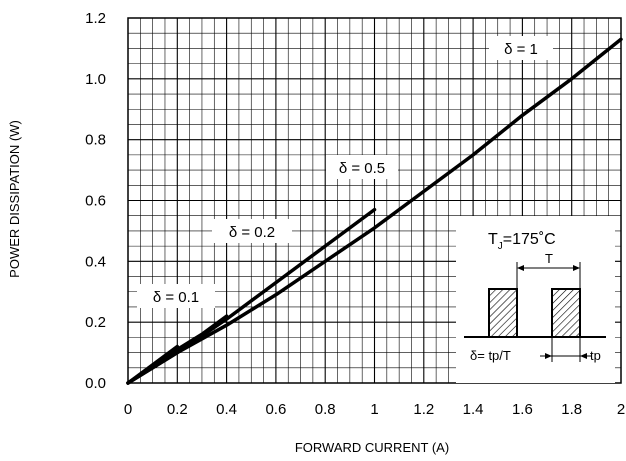  I want to click on x-tick-label: 0, so click(128, 409).